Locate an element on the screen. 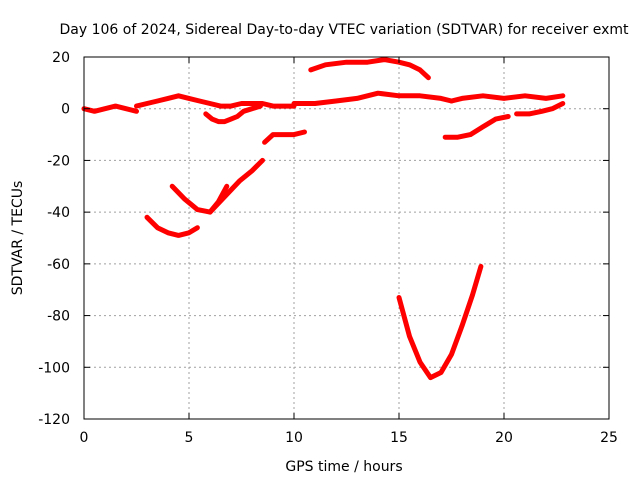 The image size is (640, 480). y-tick-label: 0 is located at coordinates (65, 110).